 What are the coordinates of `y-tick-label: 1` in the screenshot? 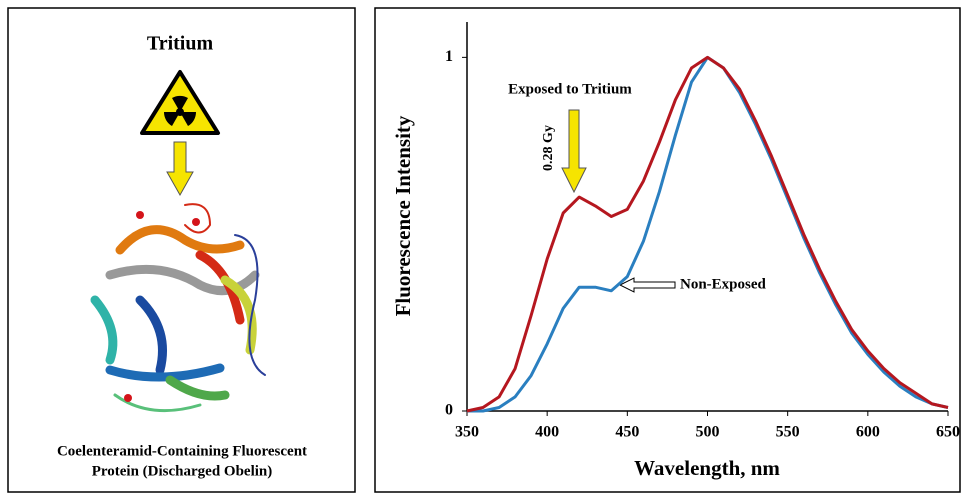 It's located at (449, 56).